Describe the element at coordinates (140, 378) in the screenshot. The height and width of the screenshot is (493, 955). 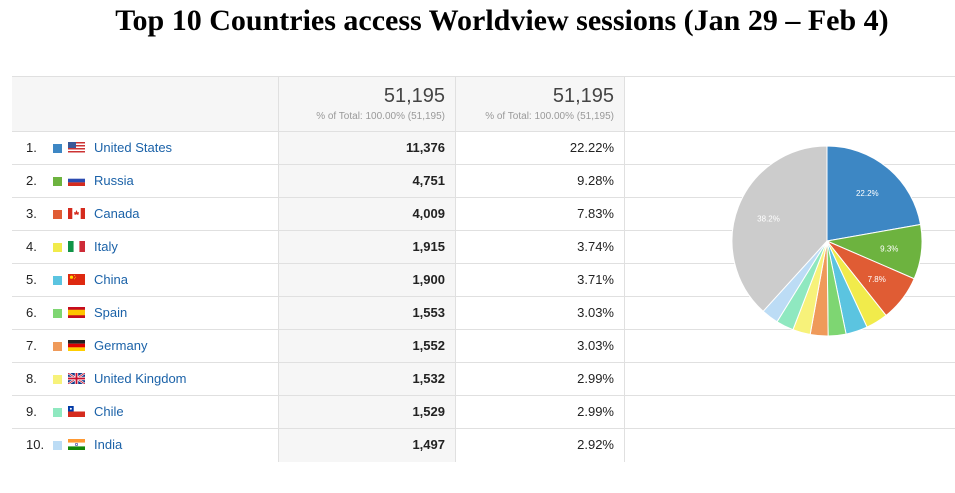
I see `country-link: United Kingdom` at that location.